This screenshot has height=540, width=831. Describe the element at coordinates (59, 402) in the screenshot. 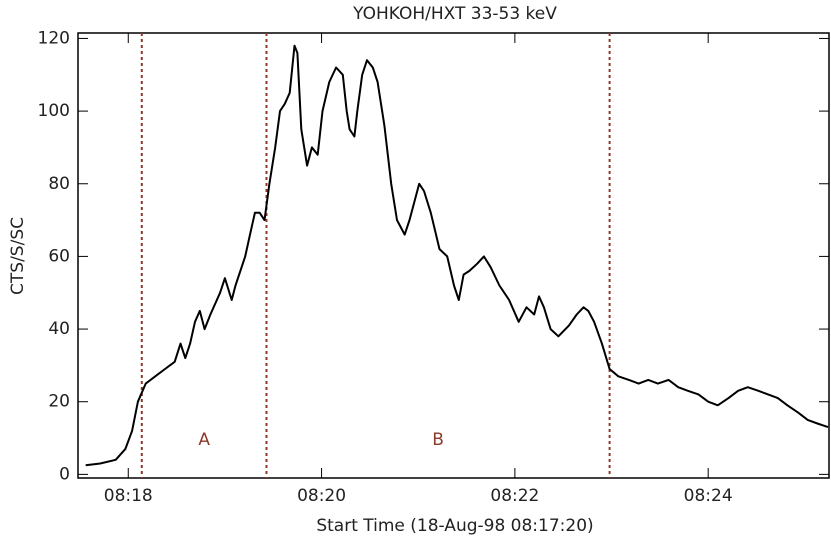

I see `y-tick-label: 20` at that location.